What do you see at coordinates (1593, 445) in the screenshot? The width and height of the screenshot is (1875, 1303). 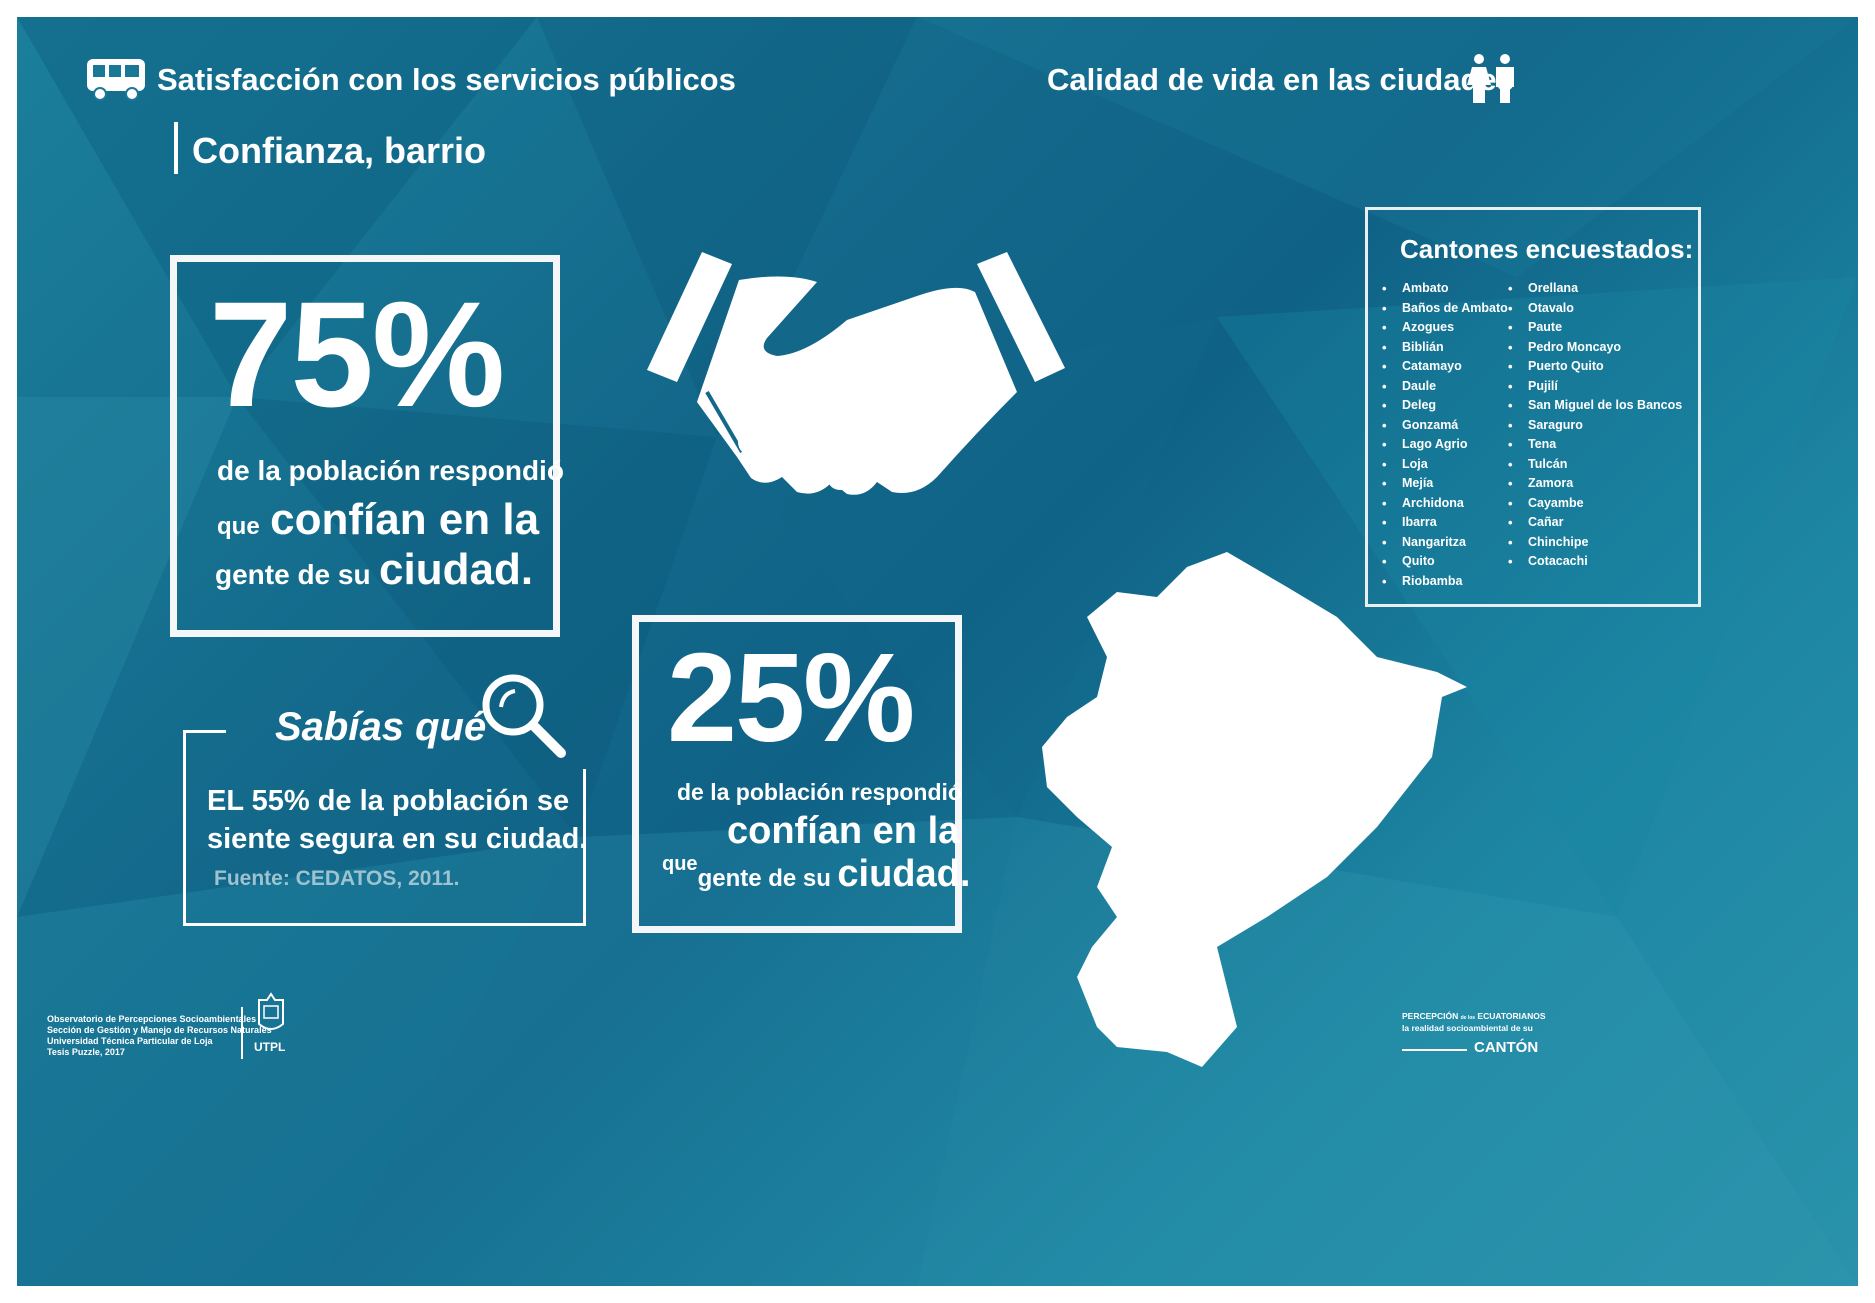 I see `canton-item: Tena` at bounding box center [1593, 445].